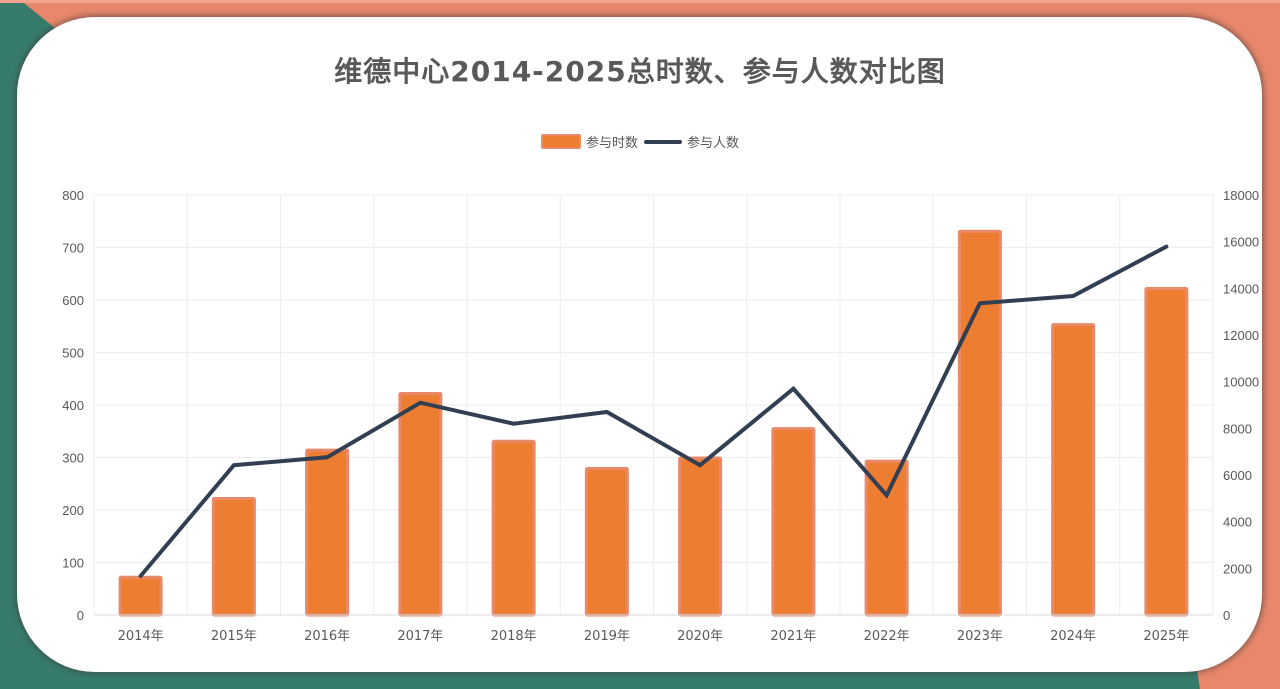 Image resolution: width=1280 pixels, height=689 pixels. I want to click on bar-2019年, so click(606, 542).